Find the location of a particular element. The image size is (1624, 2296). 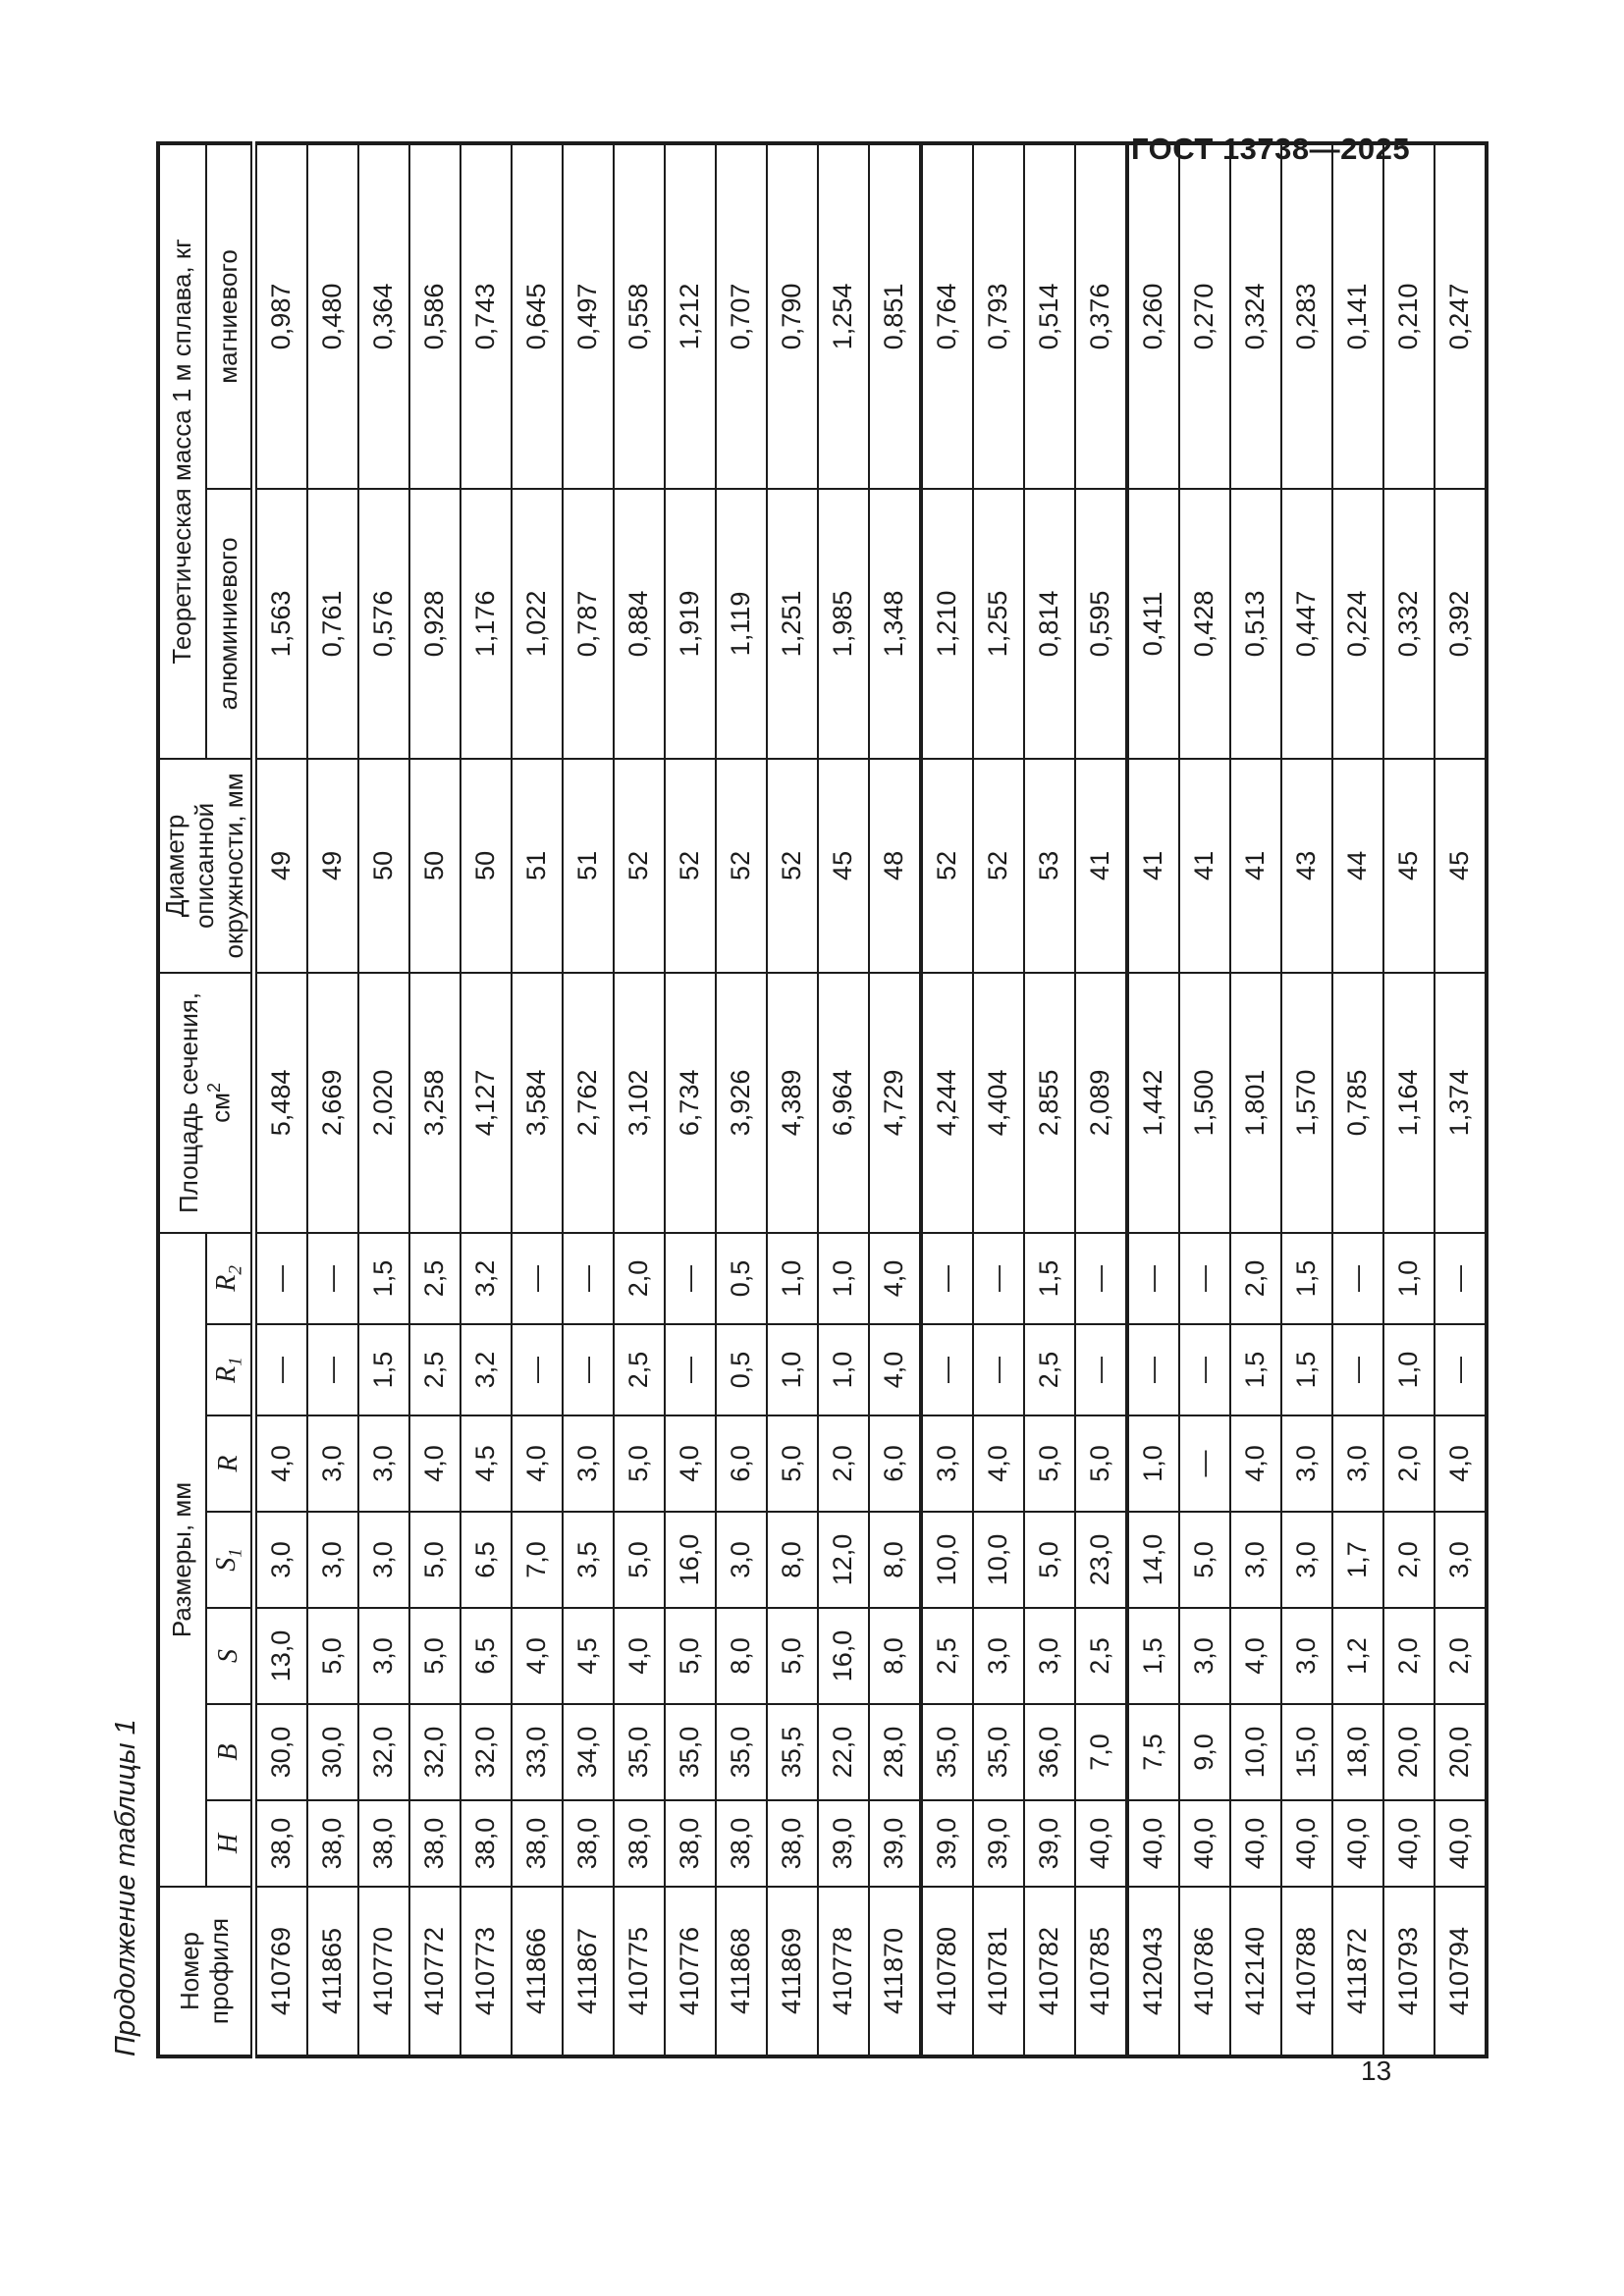

cell-s1: 3,5 is located at coordinates (588, 1560).